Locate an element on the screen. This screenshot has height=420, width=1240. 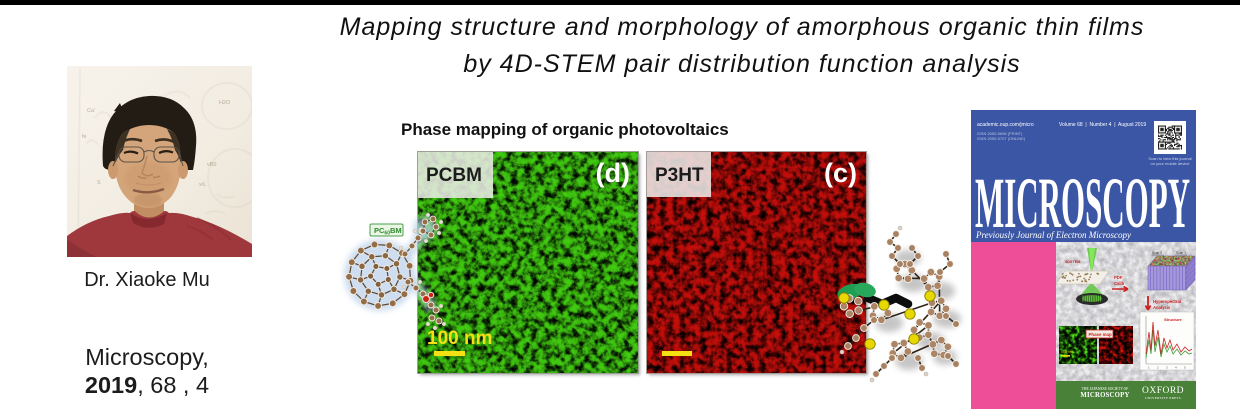
svg-text: 100 nm is located at coordinates (1067, 352).